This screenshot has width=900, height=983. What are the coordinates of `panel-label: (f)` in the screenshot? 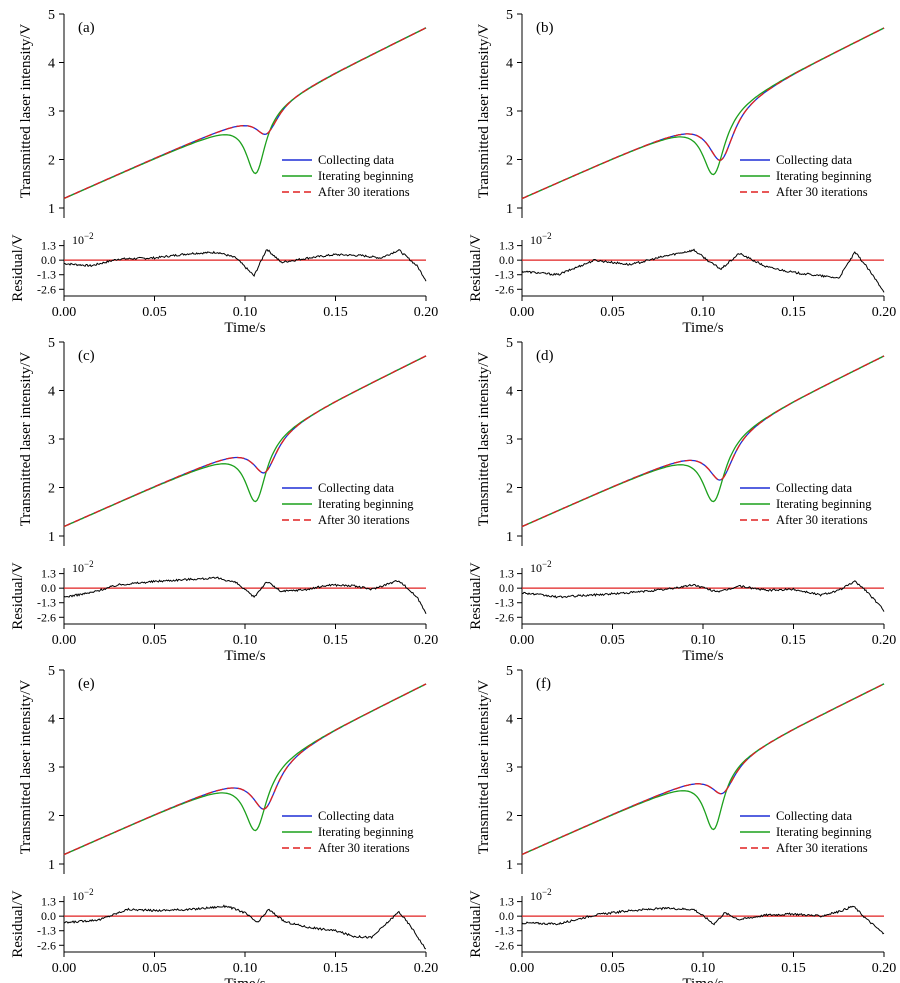 It's located at (543, 684).